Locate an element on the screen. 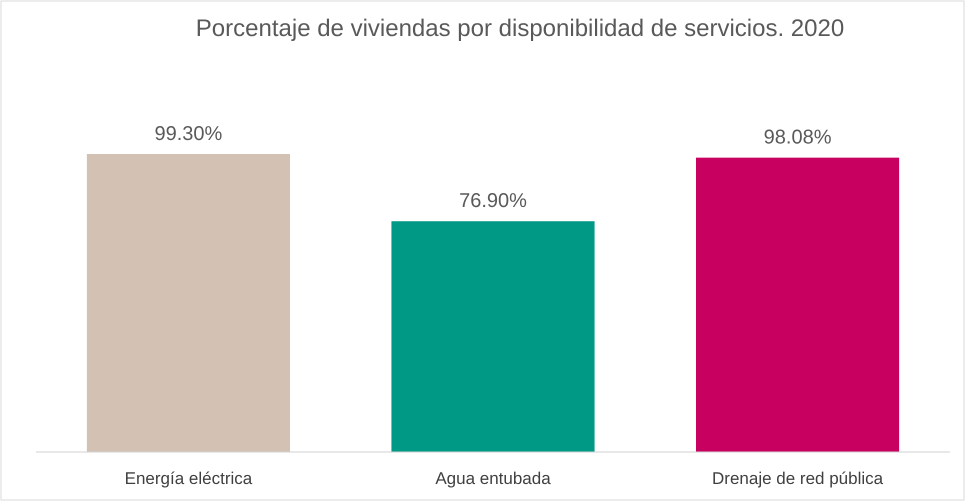  data-label: 98.08% is located at coordinates (798, 137).